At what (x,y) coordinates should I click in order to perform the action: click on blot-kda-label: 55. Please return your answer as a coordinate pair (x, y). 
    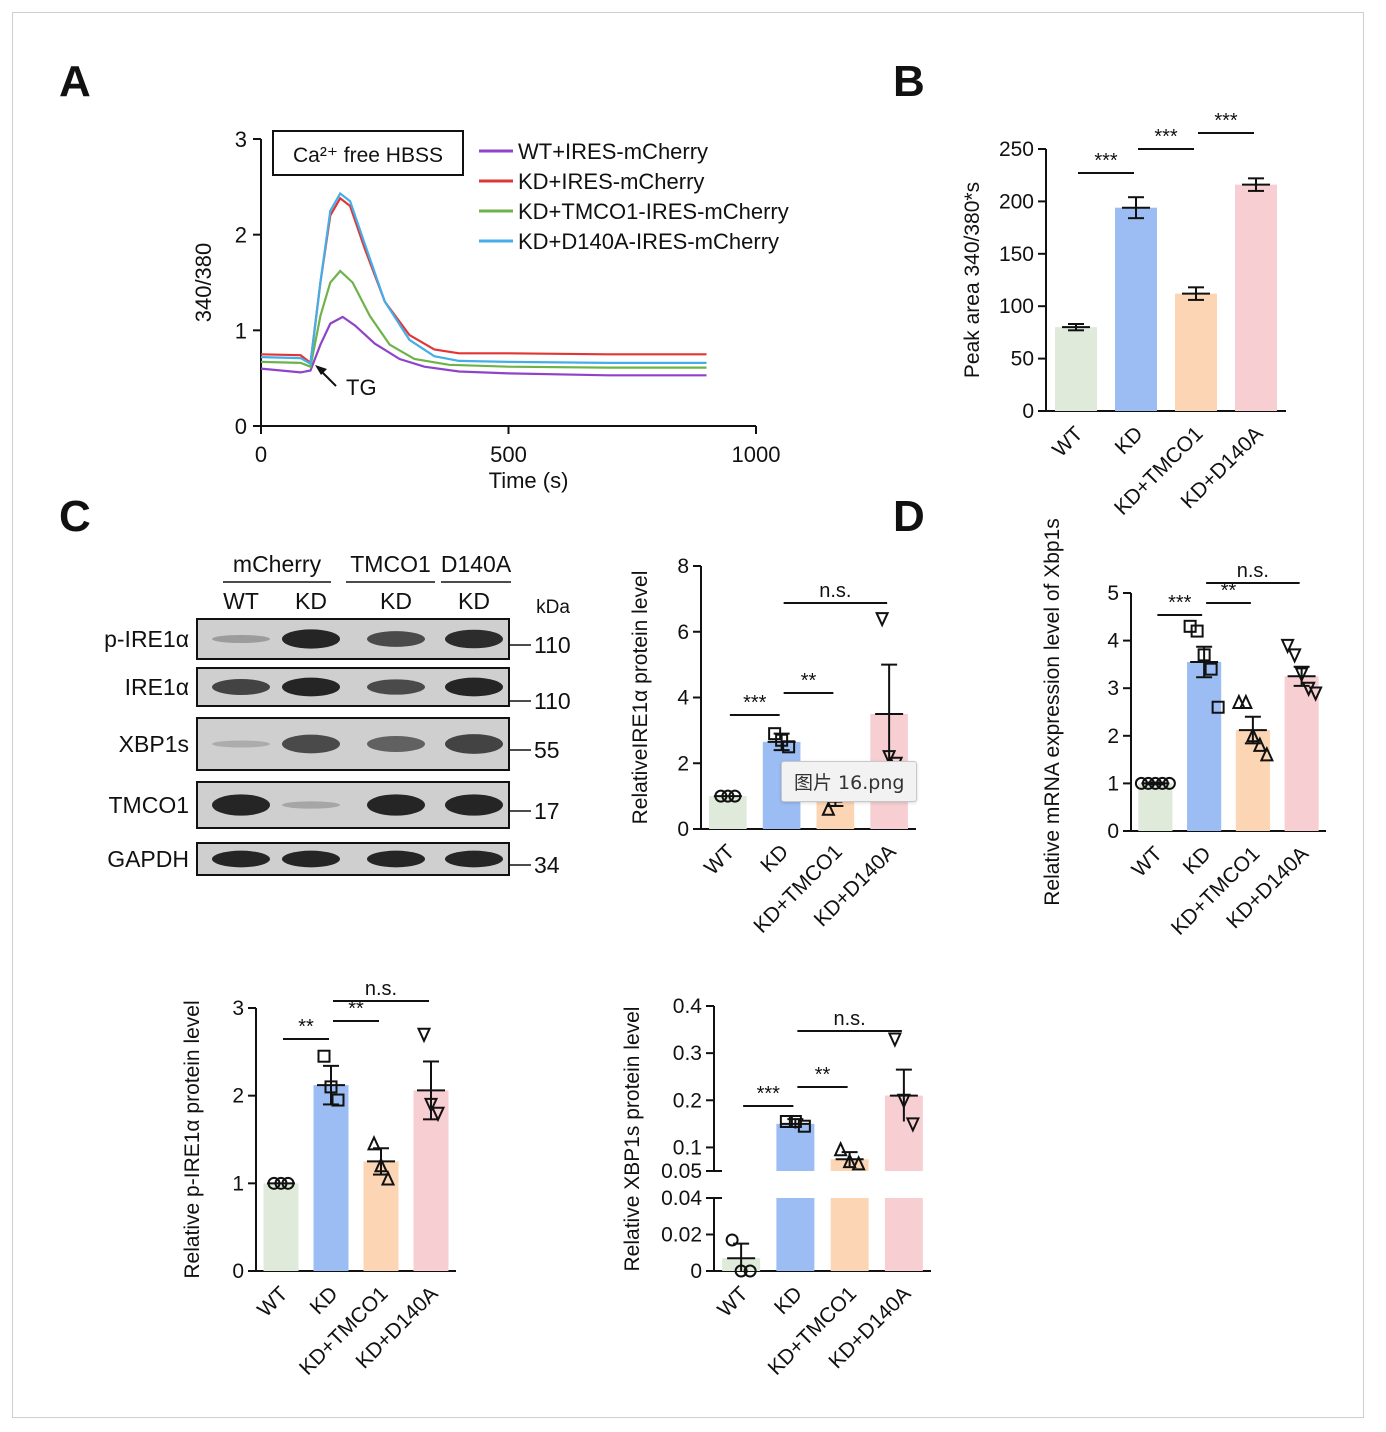
    Looking at the image, I should click on (547, 750).